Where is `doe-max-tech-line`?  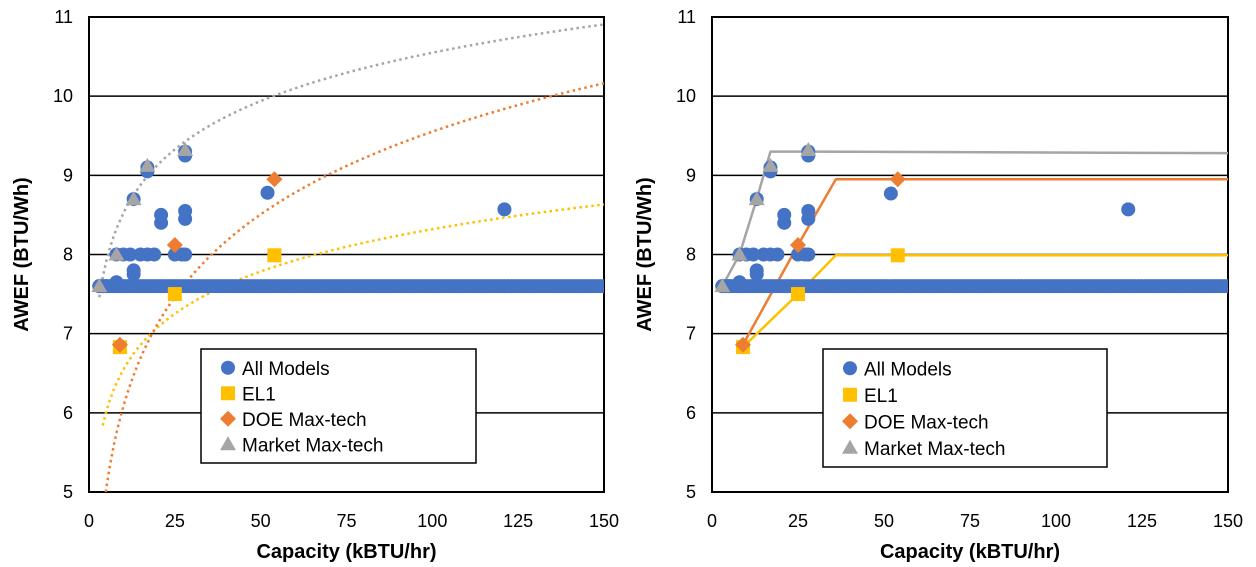
doe-max-tech-line is located at coordinates (984, 262).